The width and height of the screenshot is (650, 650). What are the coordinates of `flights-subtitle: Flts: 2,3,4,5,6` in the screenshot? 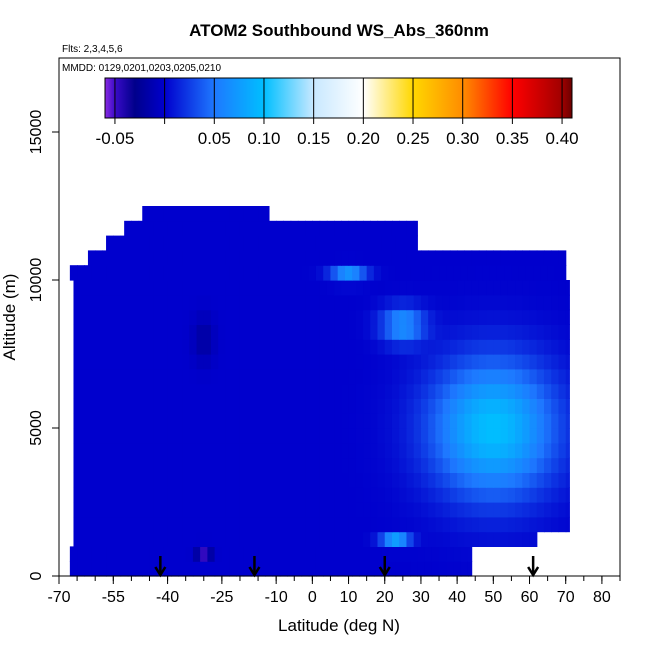 It's located at (92, 49).